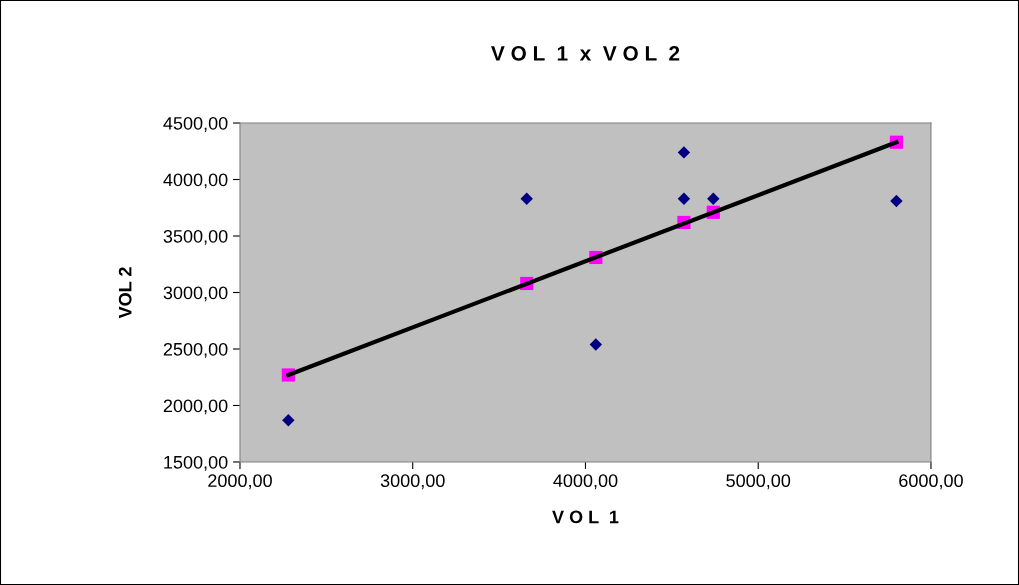 The image size is (1019, 585). Describe the element at coordinates (585, 482) in the screenshot. I see `x-tick-label: 4000,00` at that location.